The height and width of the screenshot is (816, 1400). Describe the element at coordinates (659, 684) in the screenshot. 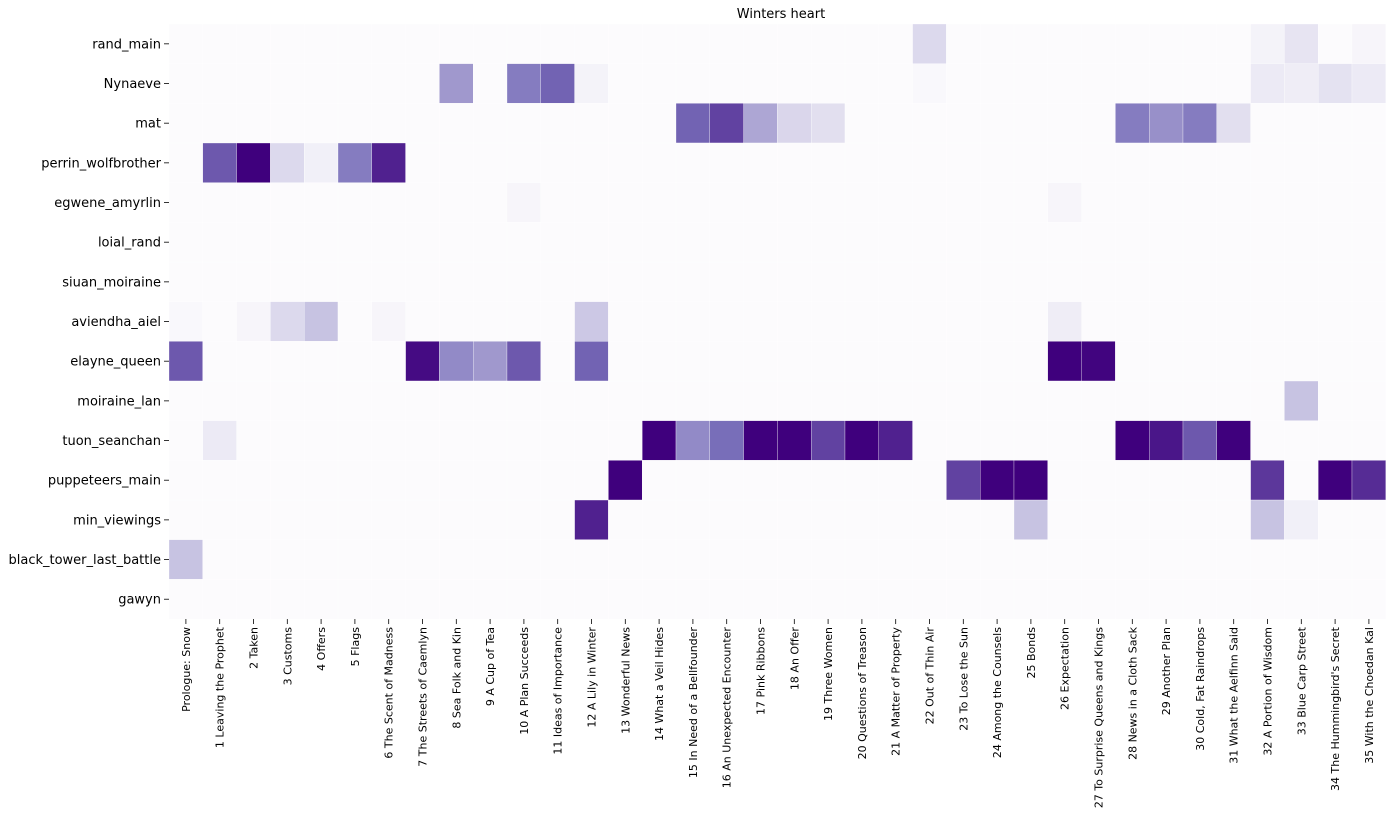

I see `x-tick-label: 14 What a Veil Hides` at that location.